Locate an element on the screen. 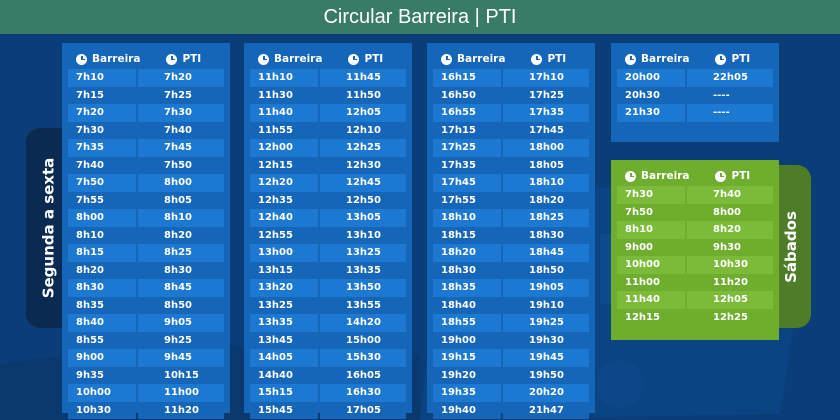 This screenshot has width=840, height=420. saturday-label-text: Sábados is located at coordinates (790, 246).